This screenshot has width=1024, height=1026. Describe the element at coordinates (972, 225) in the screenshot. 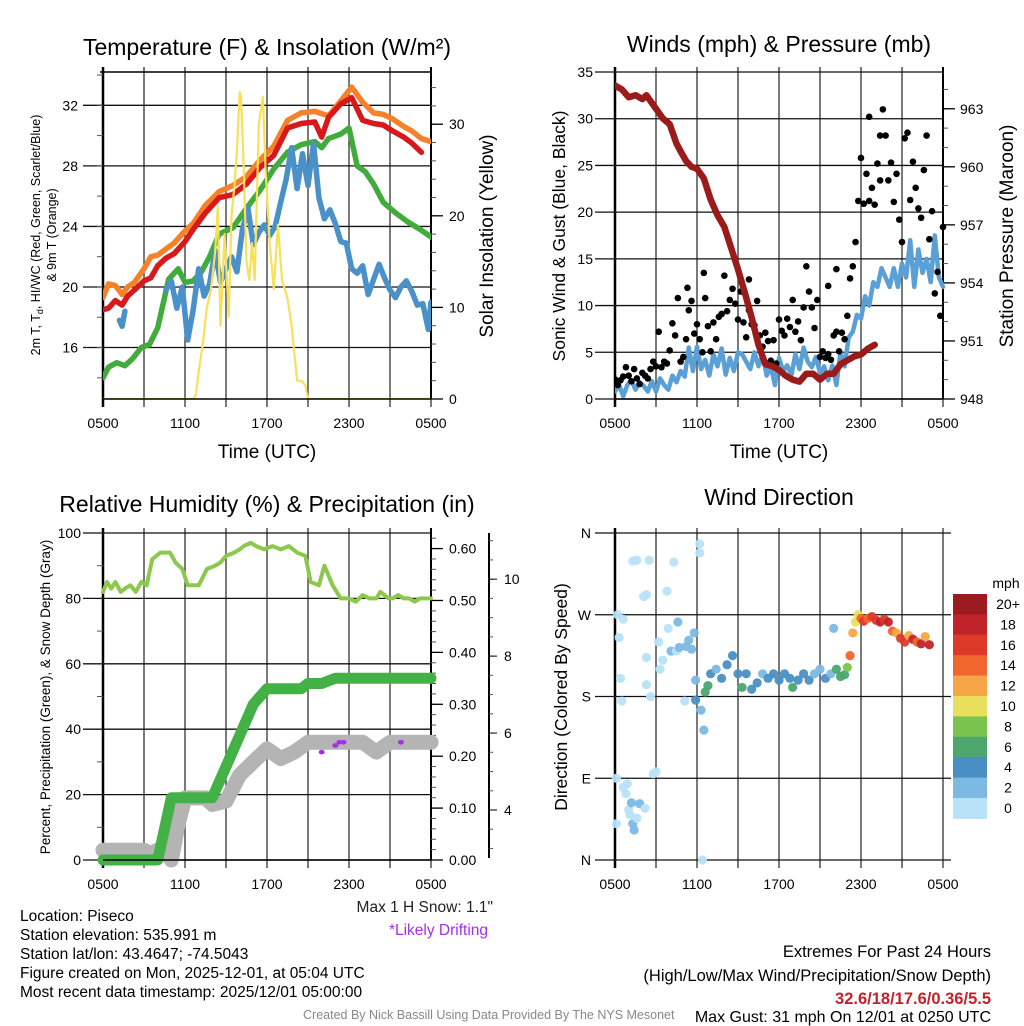

I see `y2-tick-label: 957` at that location.